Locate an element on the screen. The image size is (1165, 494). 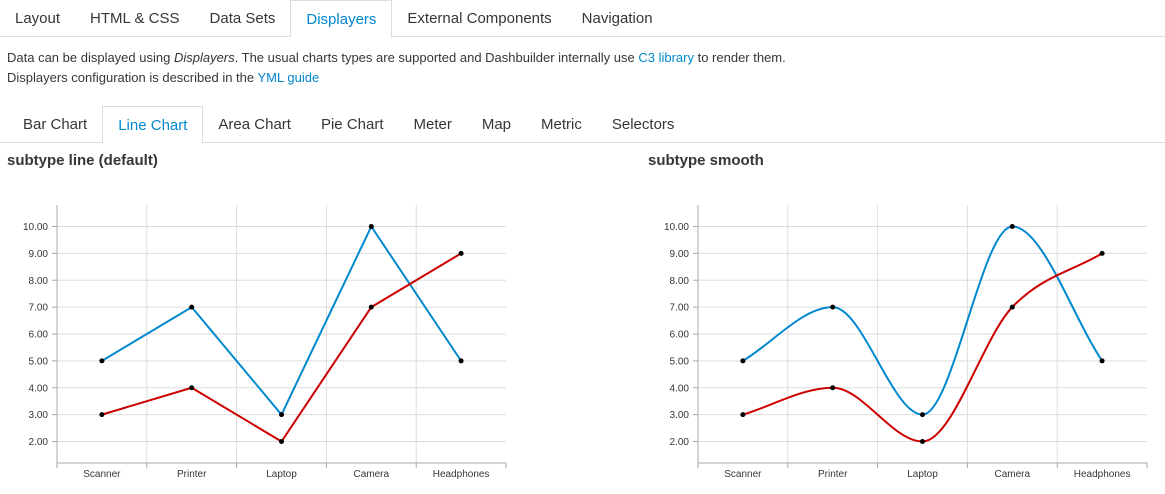
intro-displayers-em: Displayers is located at coordinates (204, 57).